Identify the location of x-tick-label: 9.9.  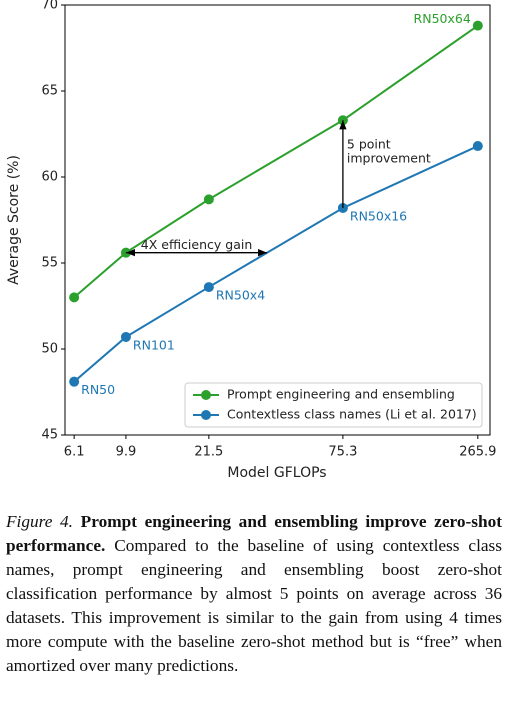
(126, 452).